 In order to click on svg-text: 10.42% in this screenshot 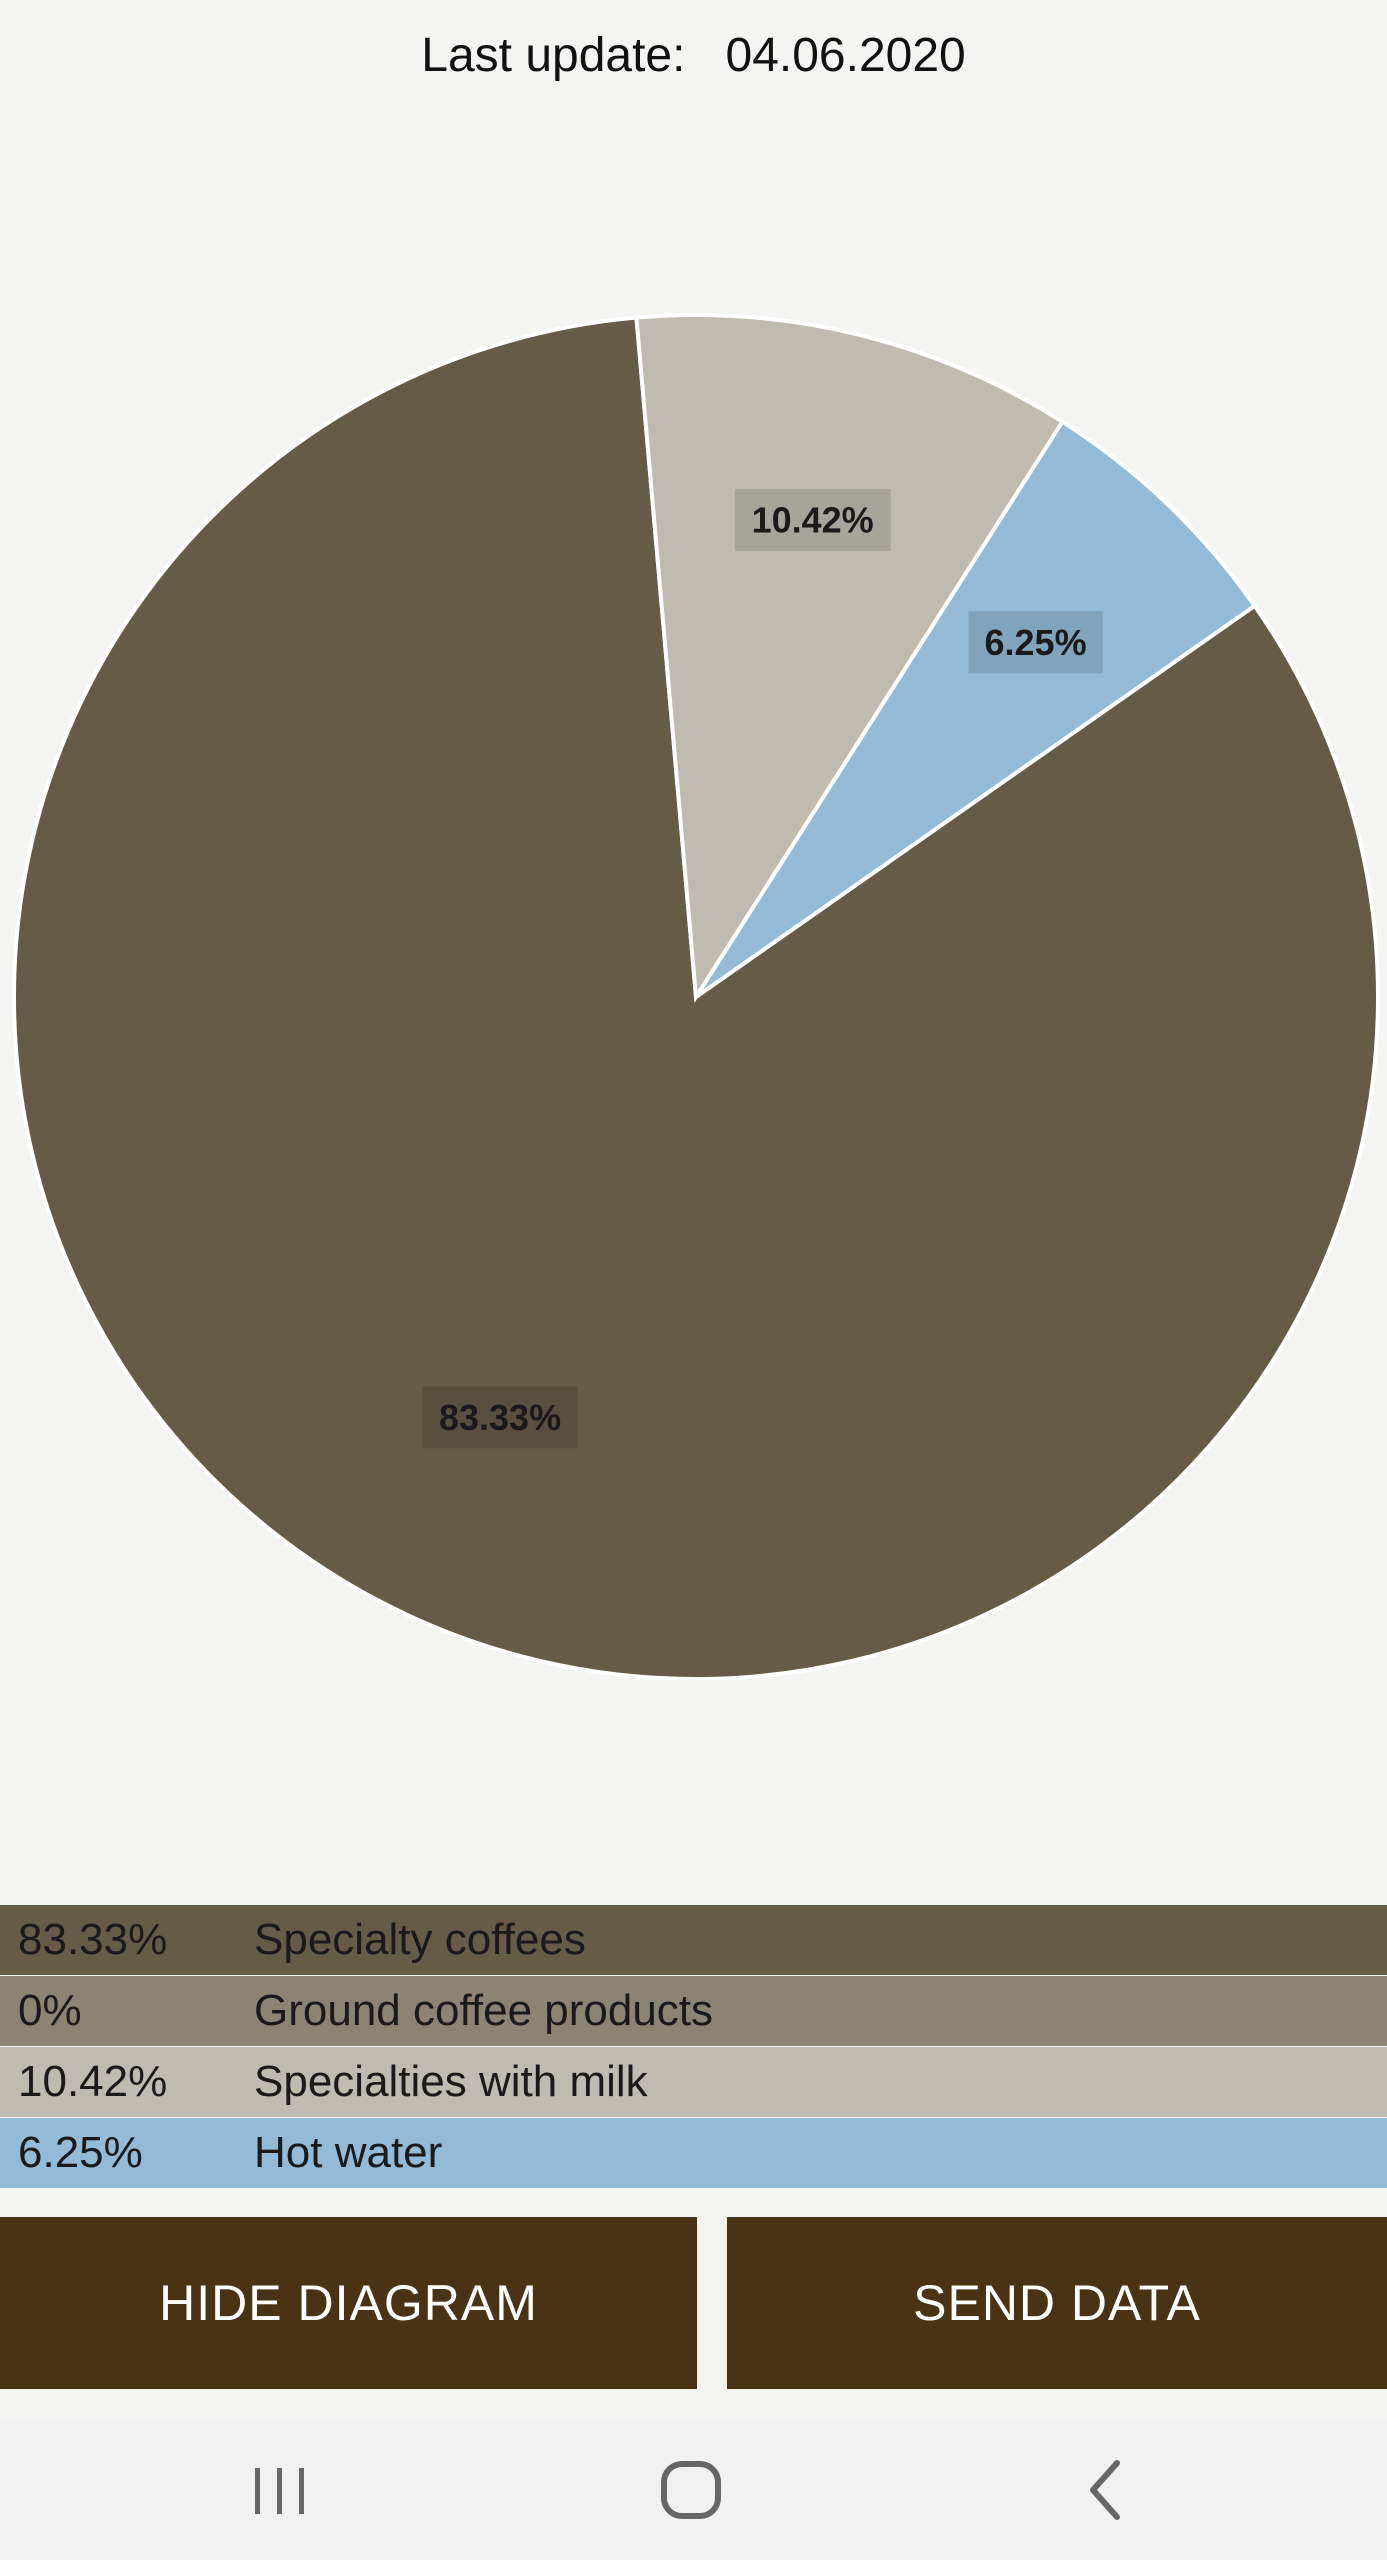, I will do `click(813, 520)`.